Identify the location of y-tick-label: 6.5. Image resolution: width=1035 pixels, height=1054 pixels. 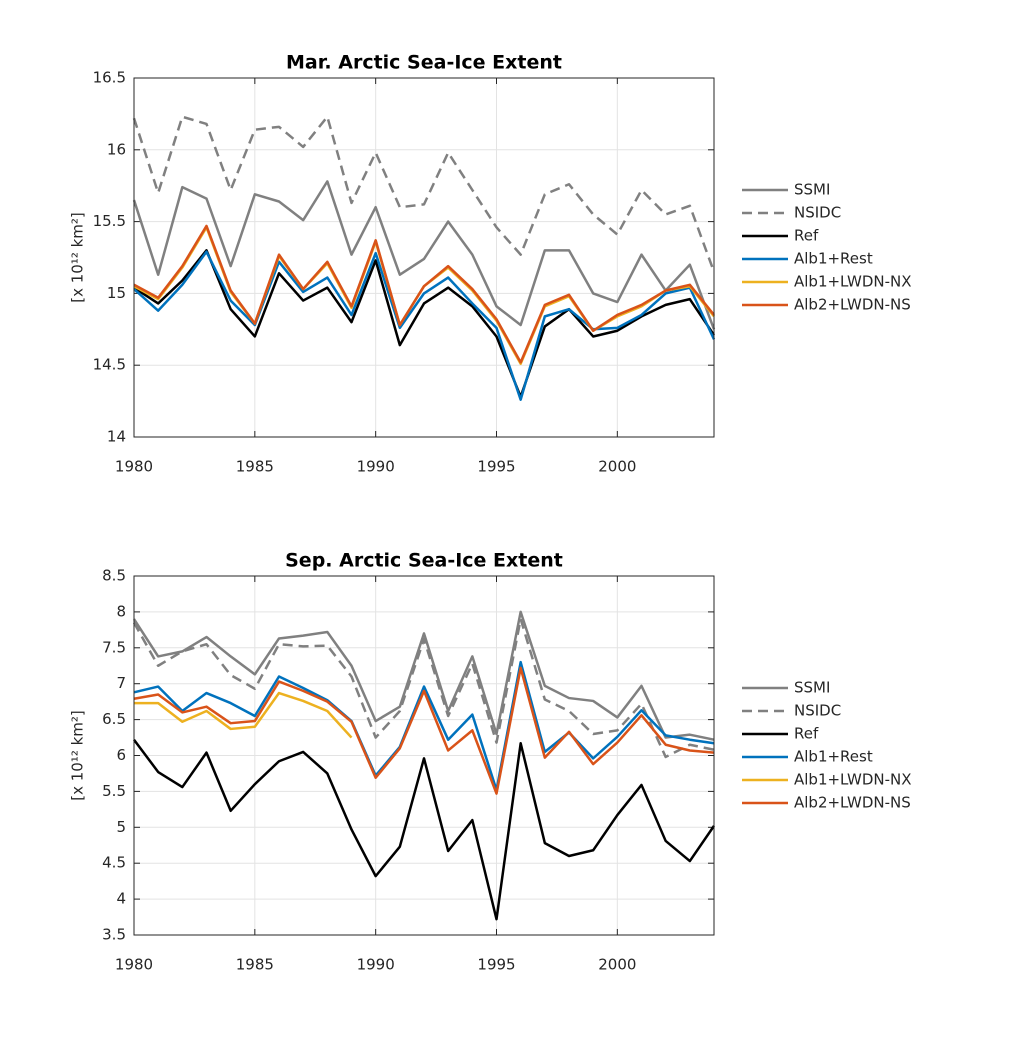
(114, 719).